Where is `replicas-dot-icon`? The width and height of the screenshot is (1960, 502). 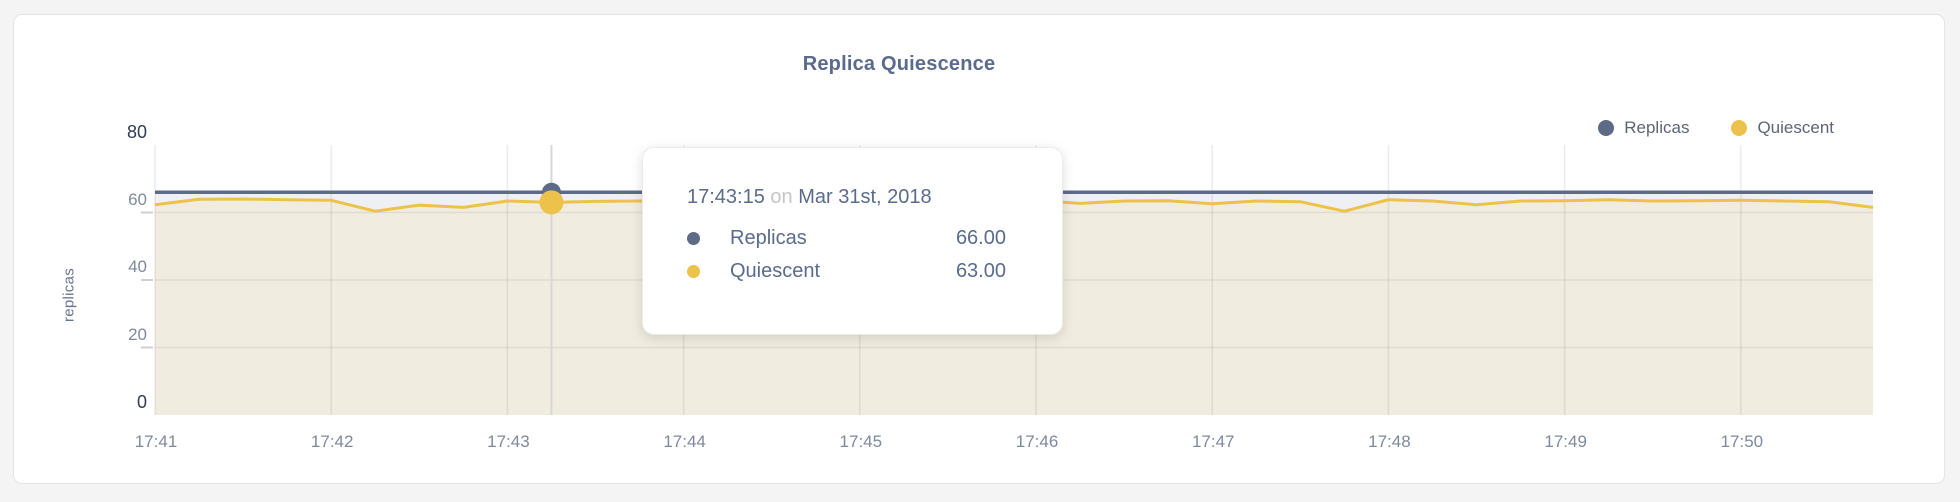
replicas-dot-icon is located at coordinates (693, 238).